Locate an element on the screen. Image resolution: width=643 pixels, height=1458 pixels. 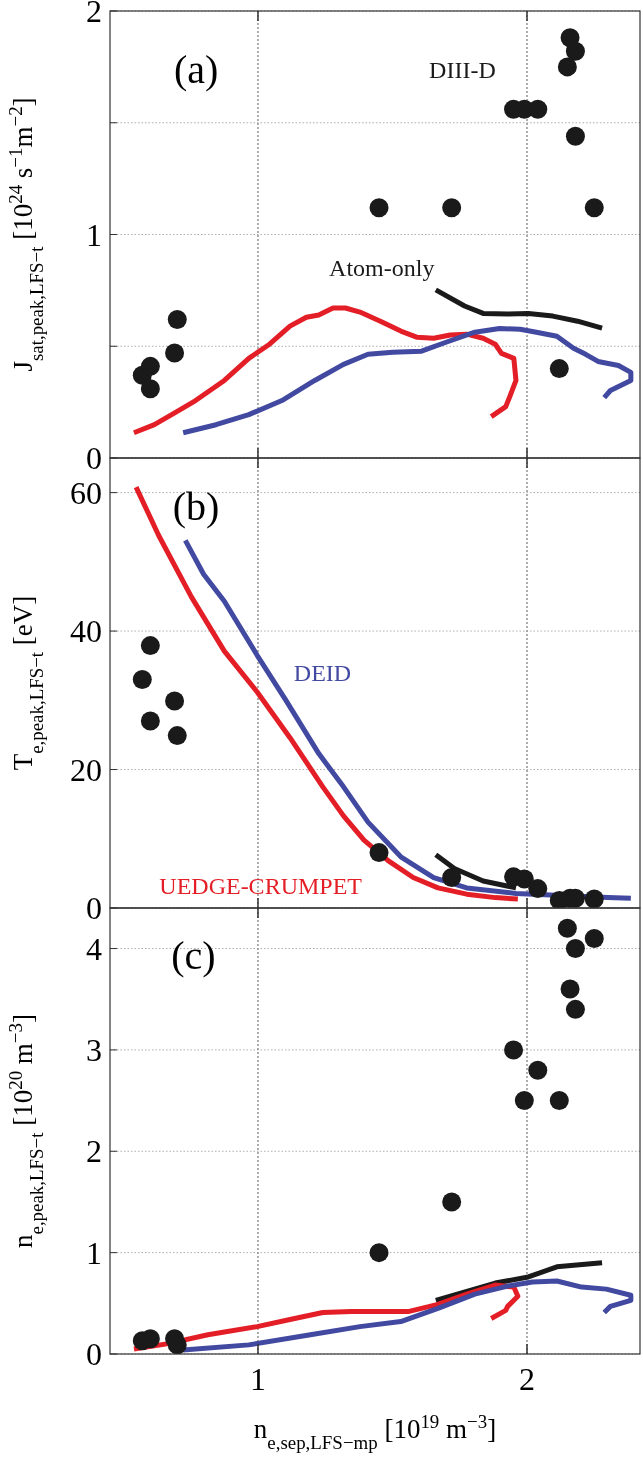
y-tick-label: 3 is located at coordinates (94, 1050).